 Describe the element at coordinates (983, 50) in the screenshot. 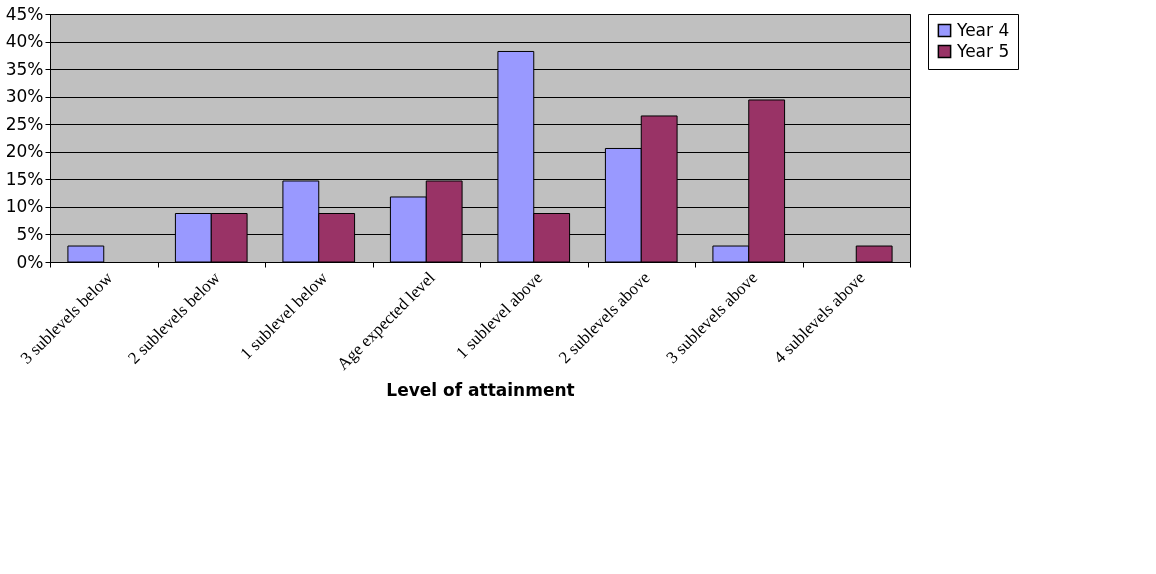

I see `legend-label: Year 5` at that location.